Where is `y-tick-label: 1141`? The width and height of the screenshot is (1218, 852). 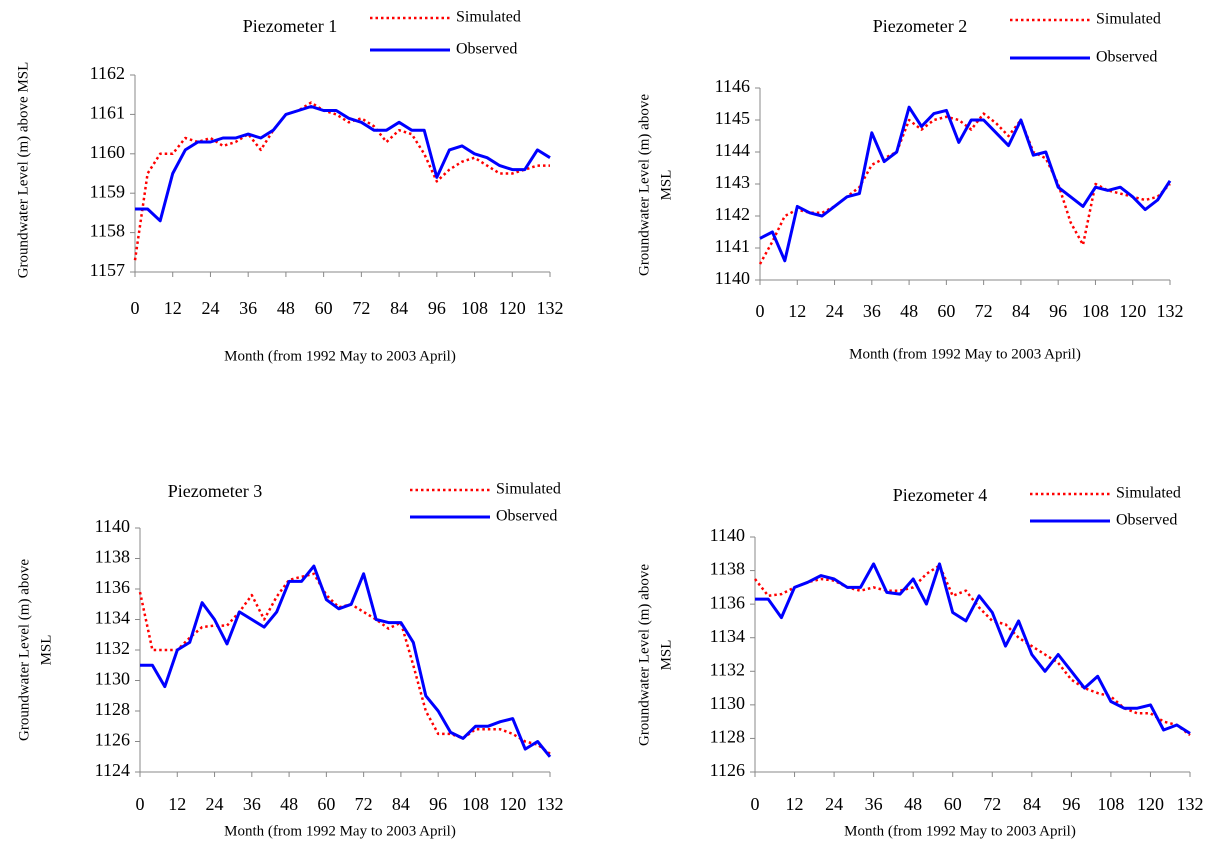
y-tick-label: 1141 is located at coordinates (732, 246).